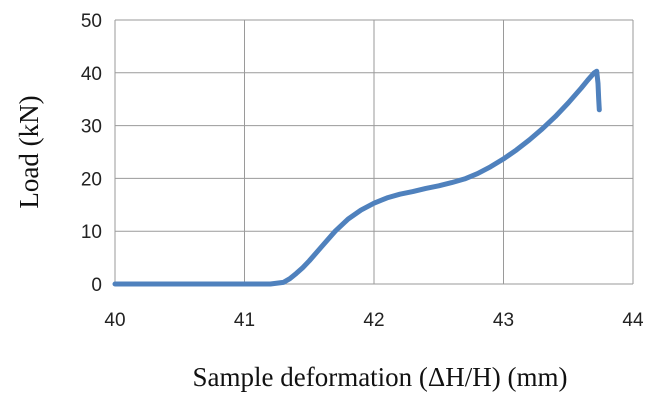 This screenshot has height=396, width=666. I want to click on y-tick-label: 0, so click(96, 285).